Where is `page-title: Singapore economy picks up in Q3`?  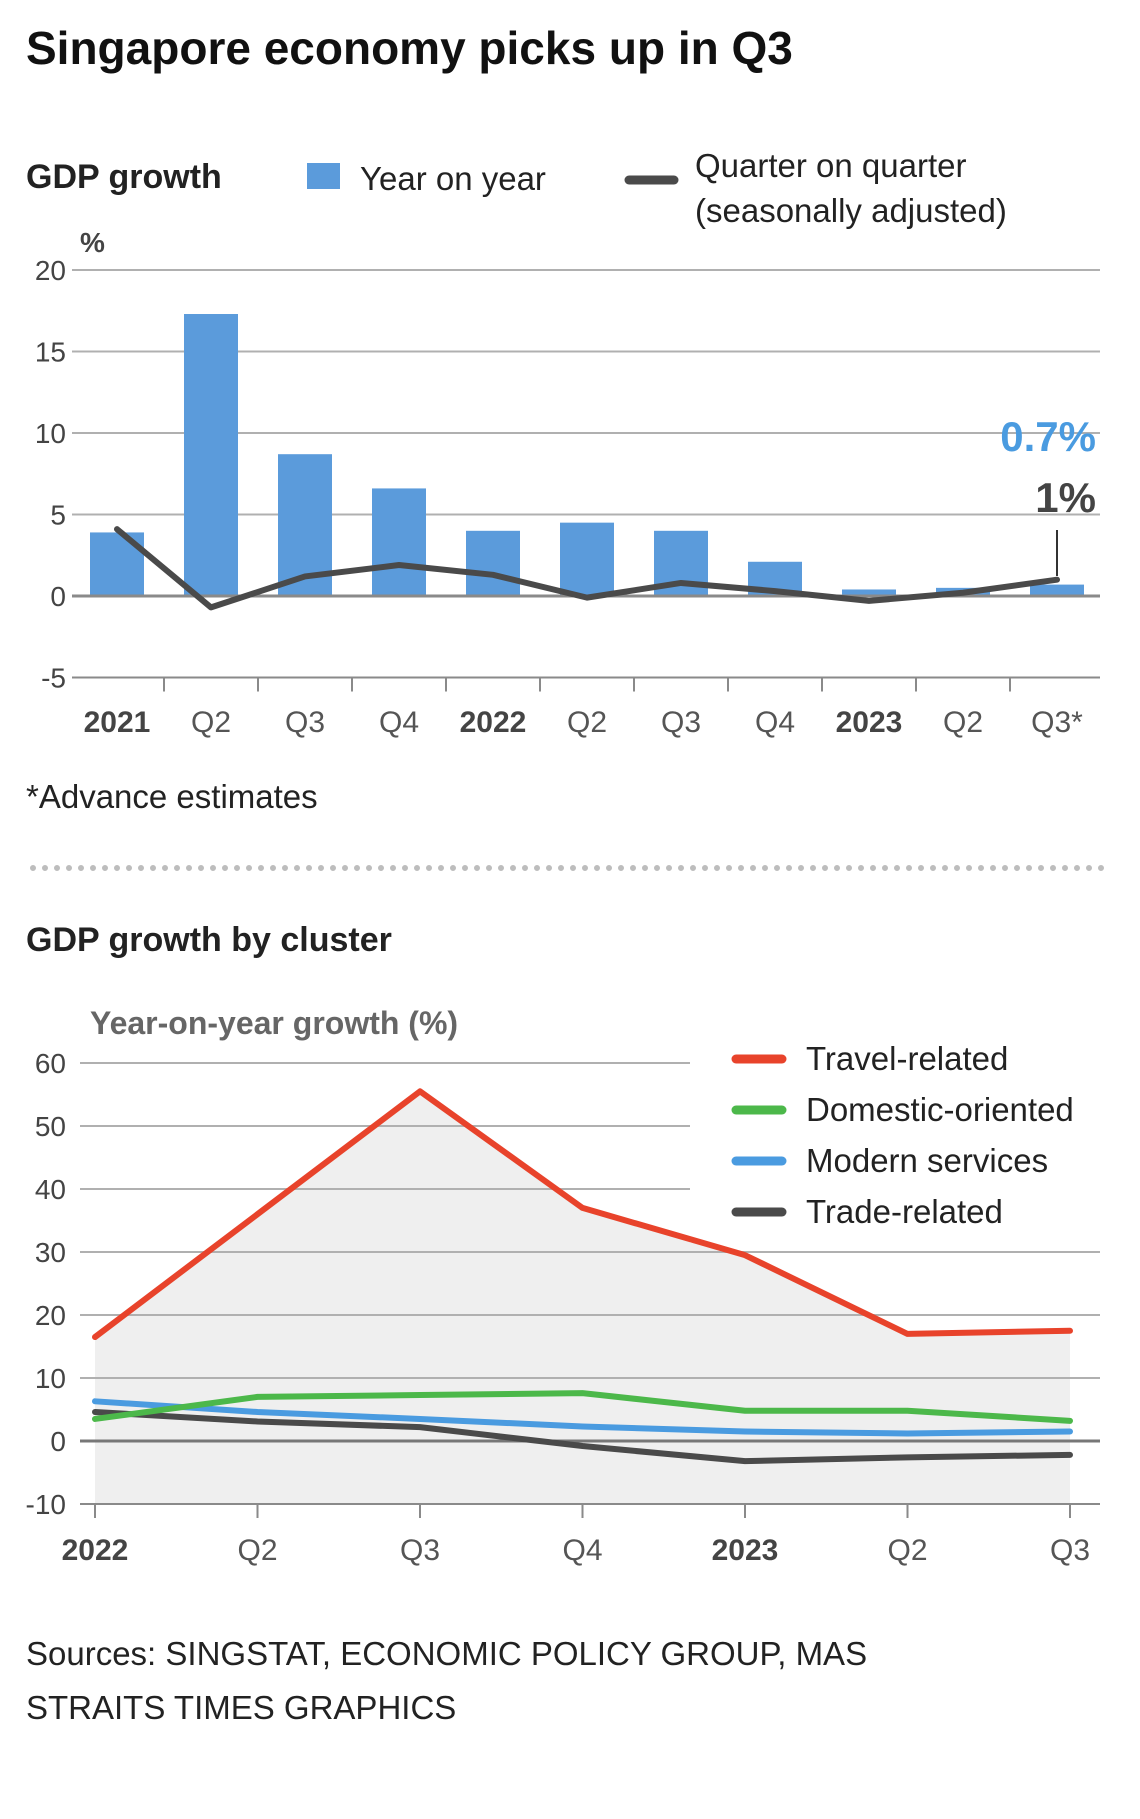 page-title: Singapore economy picks up in Q3 is located at coordinates (409, 48).